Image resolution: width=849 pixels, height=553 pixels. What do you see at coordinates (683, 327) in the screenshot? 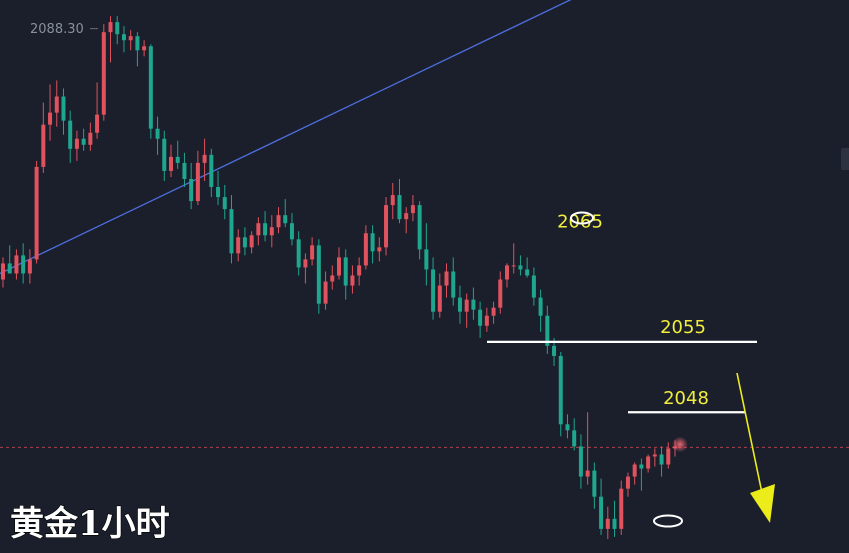
I see `level-label-2055: 2055` at bounding box center [683, 327].